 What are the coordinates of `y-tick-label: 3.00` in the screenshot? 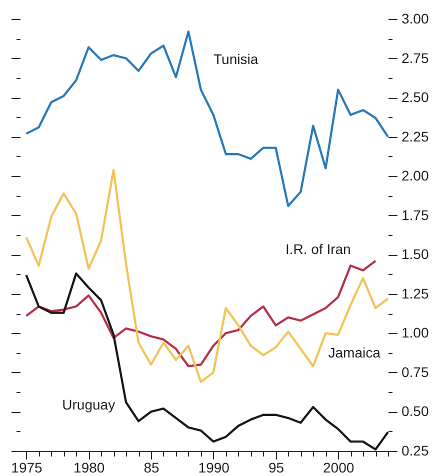 It's located at (415, 18).